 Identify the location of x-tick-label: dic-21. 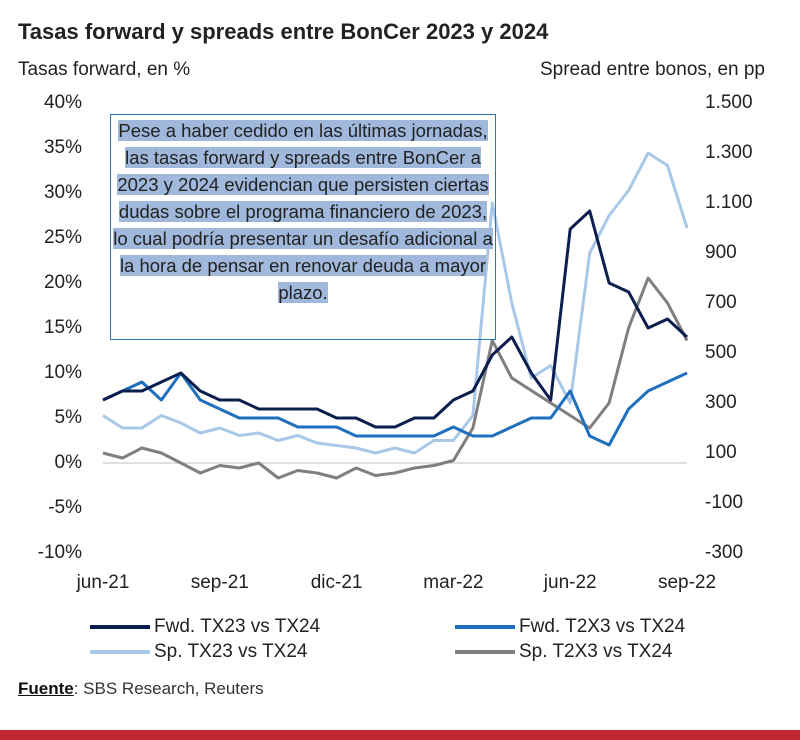
(337, 582).